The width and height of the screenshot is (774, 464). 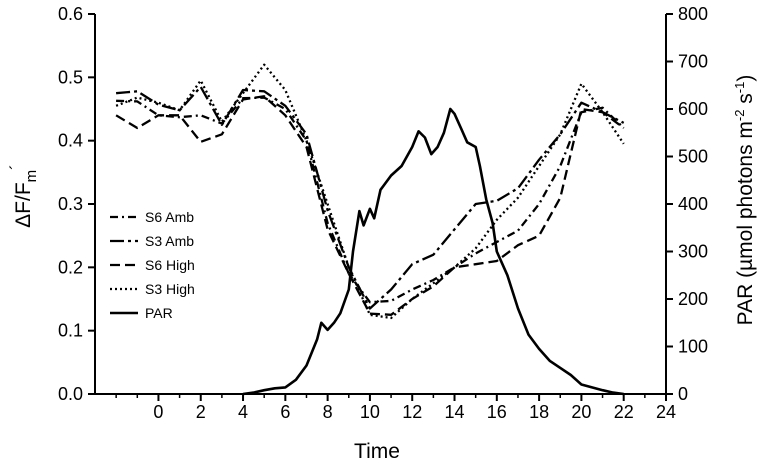 What do you see at coordinates (497, 412) in the screenshot?
I see `x-tick-label: 16` at bounding box center [497, 412].